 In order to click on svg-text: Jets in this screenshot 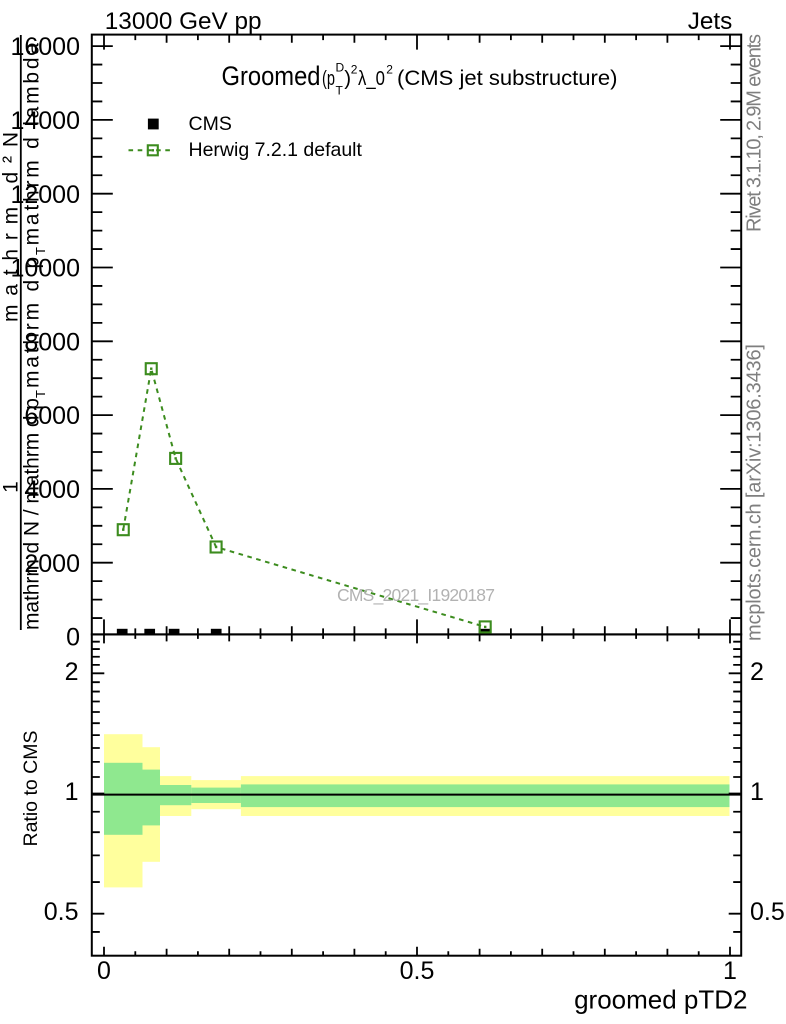, I will do `click(710, 21)`.